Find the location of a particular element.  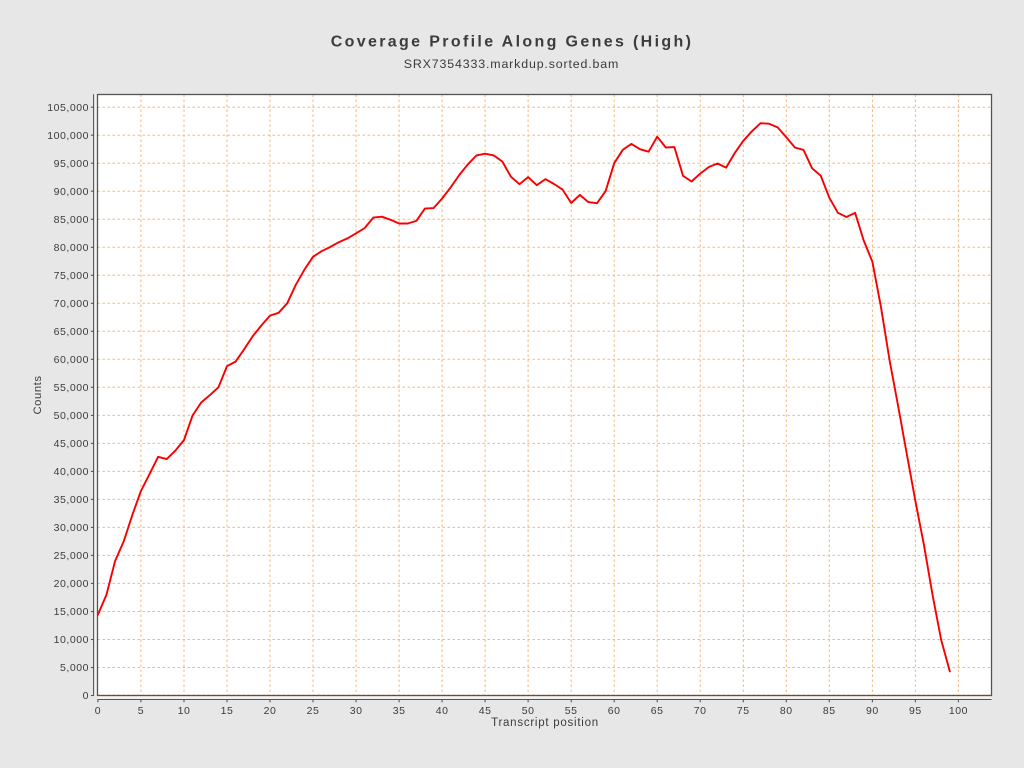

svg-text: 70 is located at coordinates (700, 711).